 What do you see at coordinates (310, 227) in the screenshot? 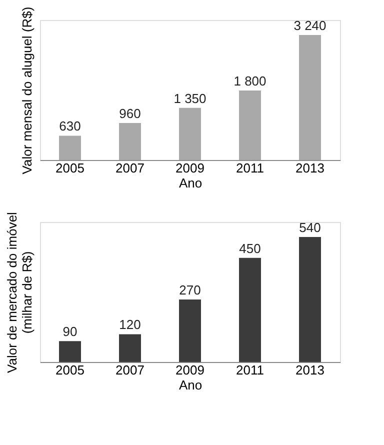
I see `data-label: 540` at bounding box center [310, 227].